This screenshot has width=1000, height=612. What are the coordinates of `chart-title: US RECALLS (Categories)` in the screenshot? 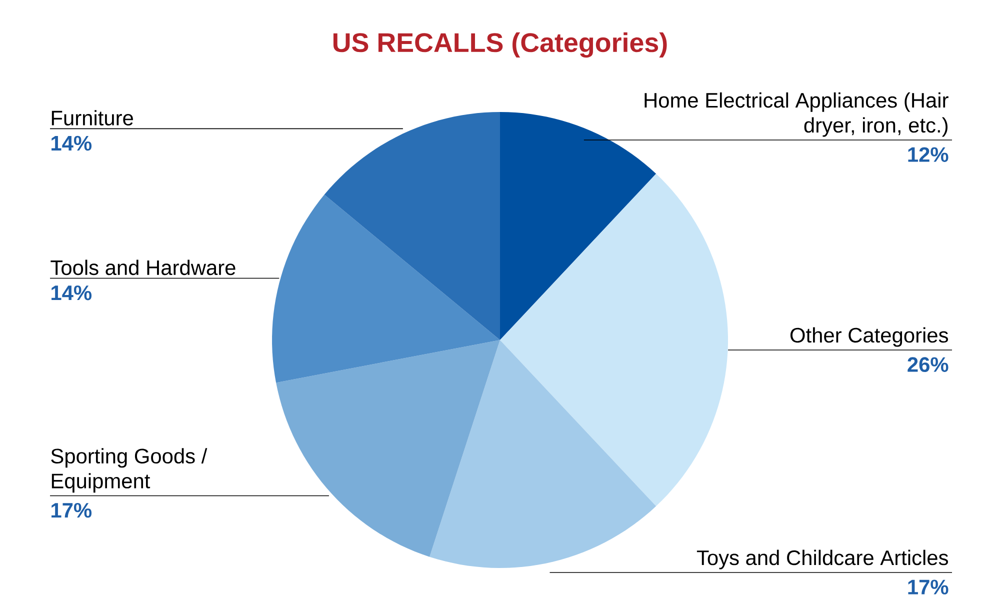 It's located at (500, 45).